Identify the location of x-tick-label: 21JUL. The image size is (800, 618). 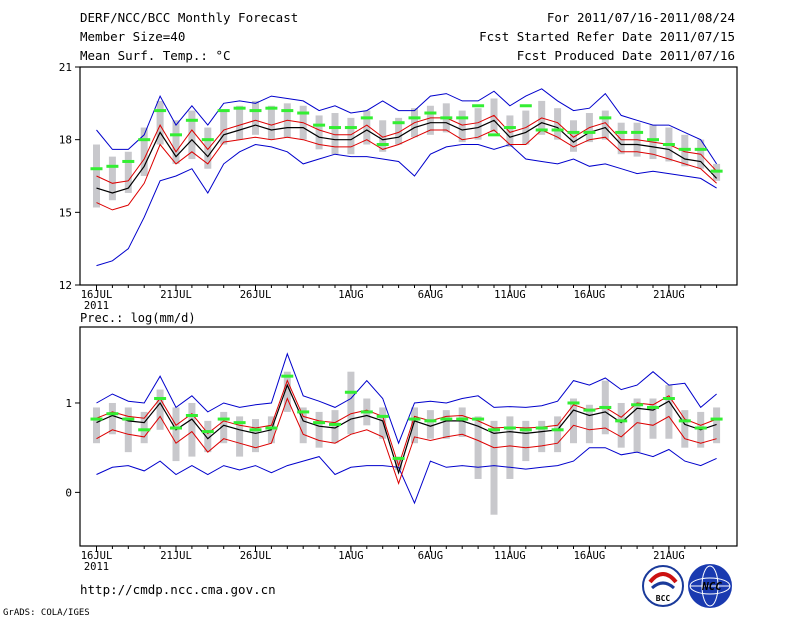
(176, 556).